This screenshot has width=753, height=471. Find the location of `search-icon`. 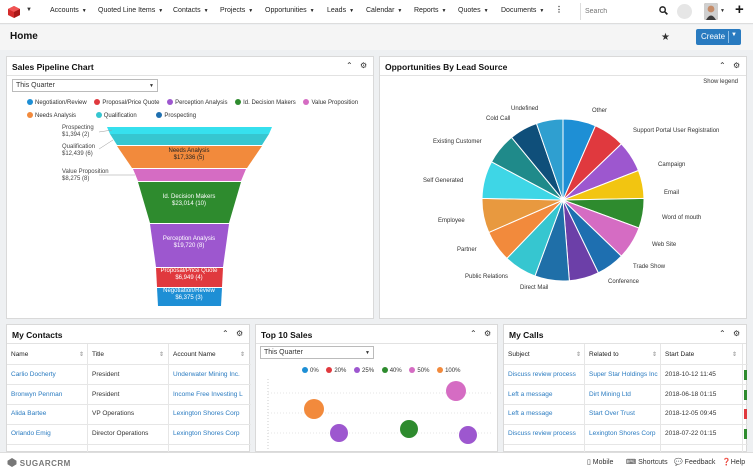

search-icon is located at coordinates (663, 11).